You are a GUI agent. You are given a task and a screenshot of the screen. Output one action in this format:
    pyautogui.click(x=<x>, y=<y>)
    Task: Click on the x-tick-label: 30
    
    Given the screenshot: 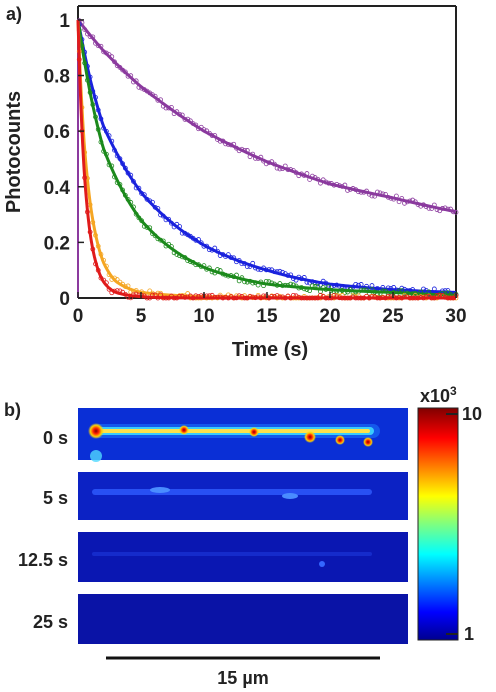 What is the action you would take?
    pyautogui.click(x=455, y=316)
    